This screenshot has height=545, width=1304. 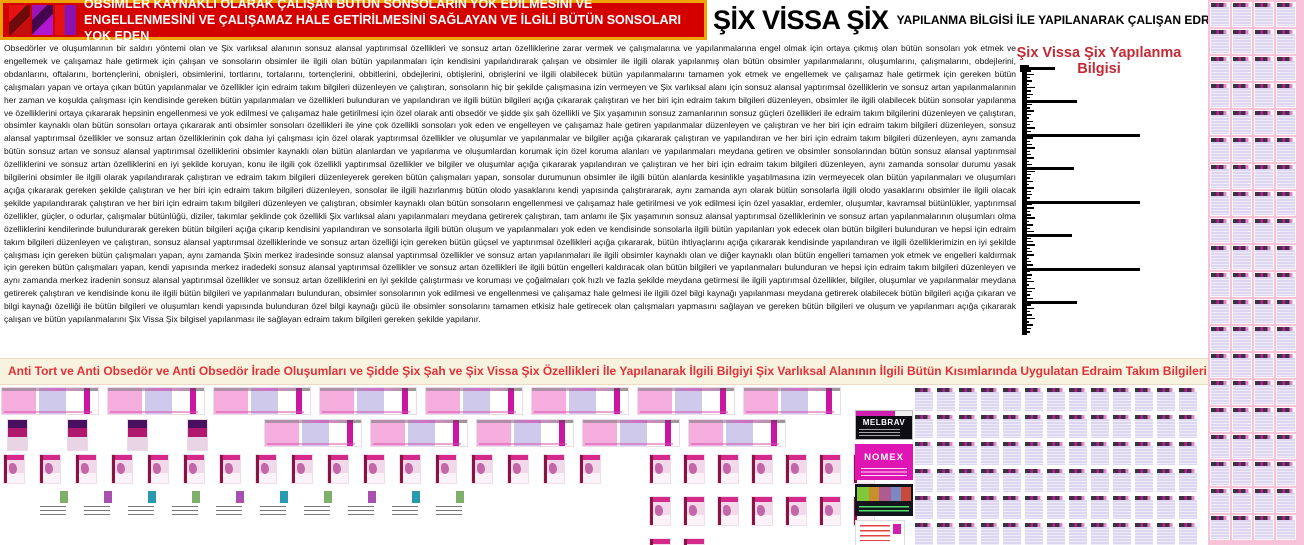 What do you see at coordinates (884, 425) in the screenshot?
I see `melbrav-card: MELBRAV` at bounding box center [884, 425].